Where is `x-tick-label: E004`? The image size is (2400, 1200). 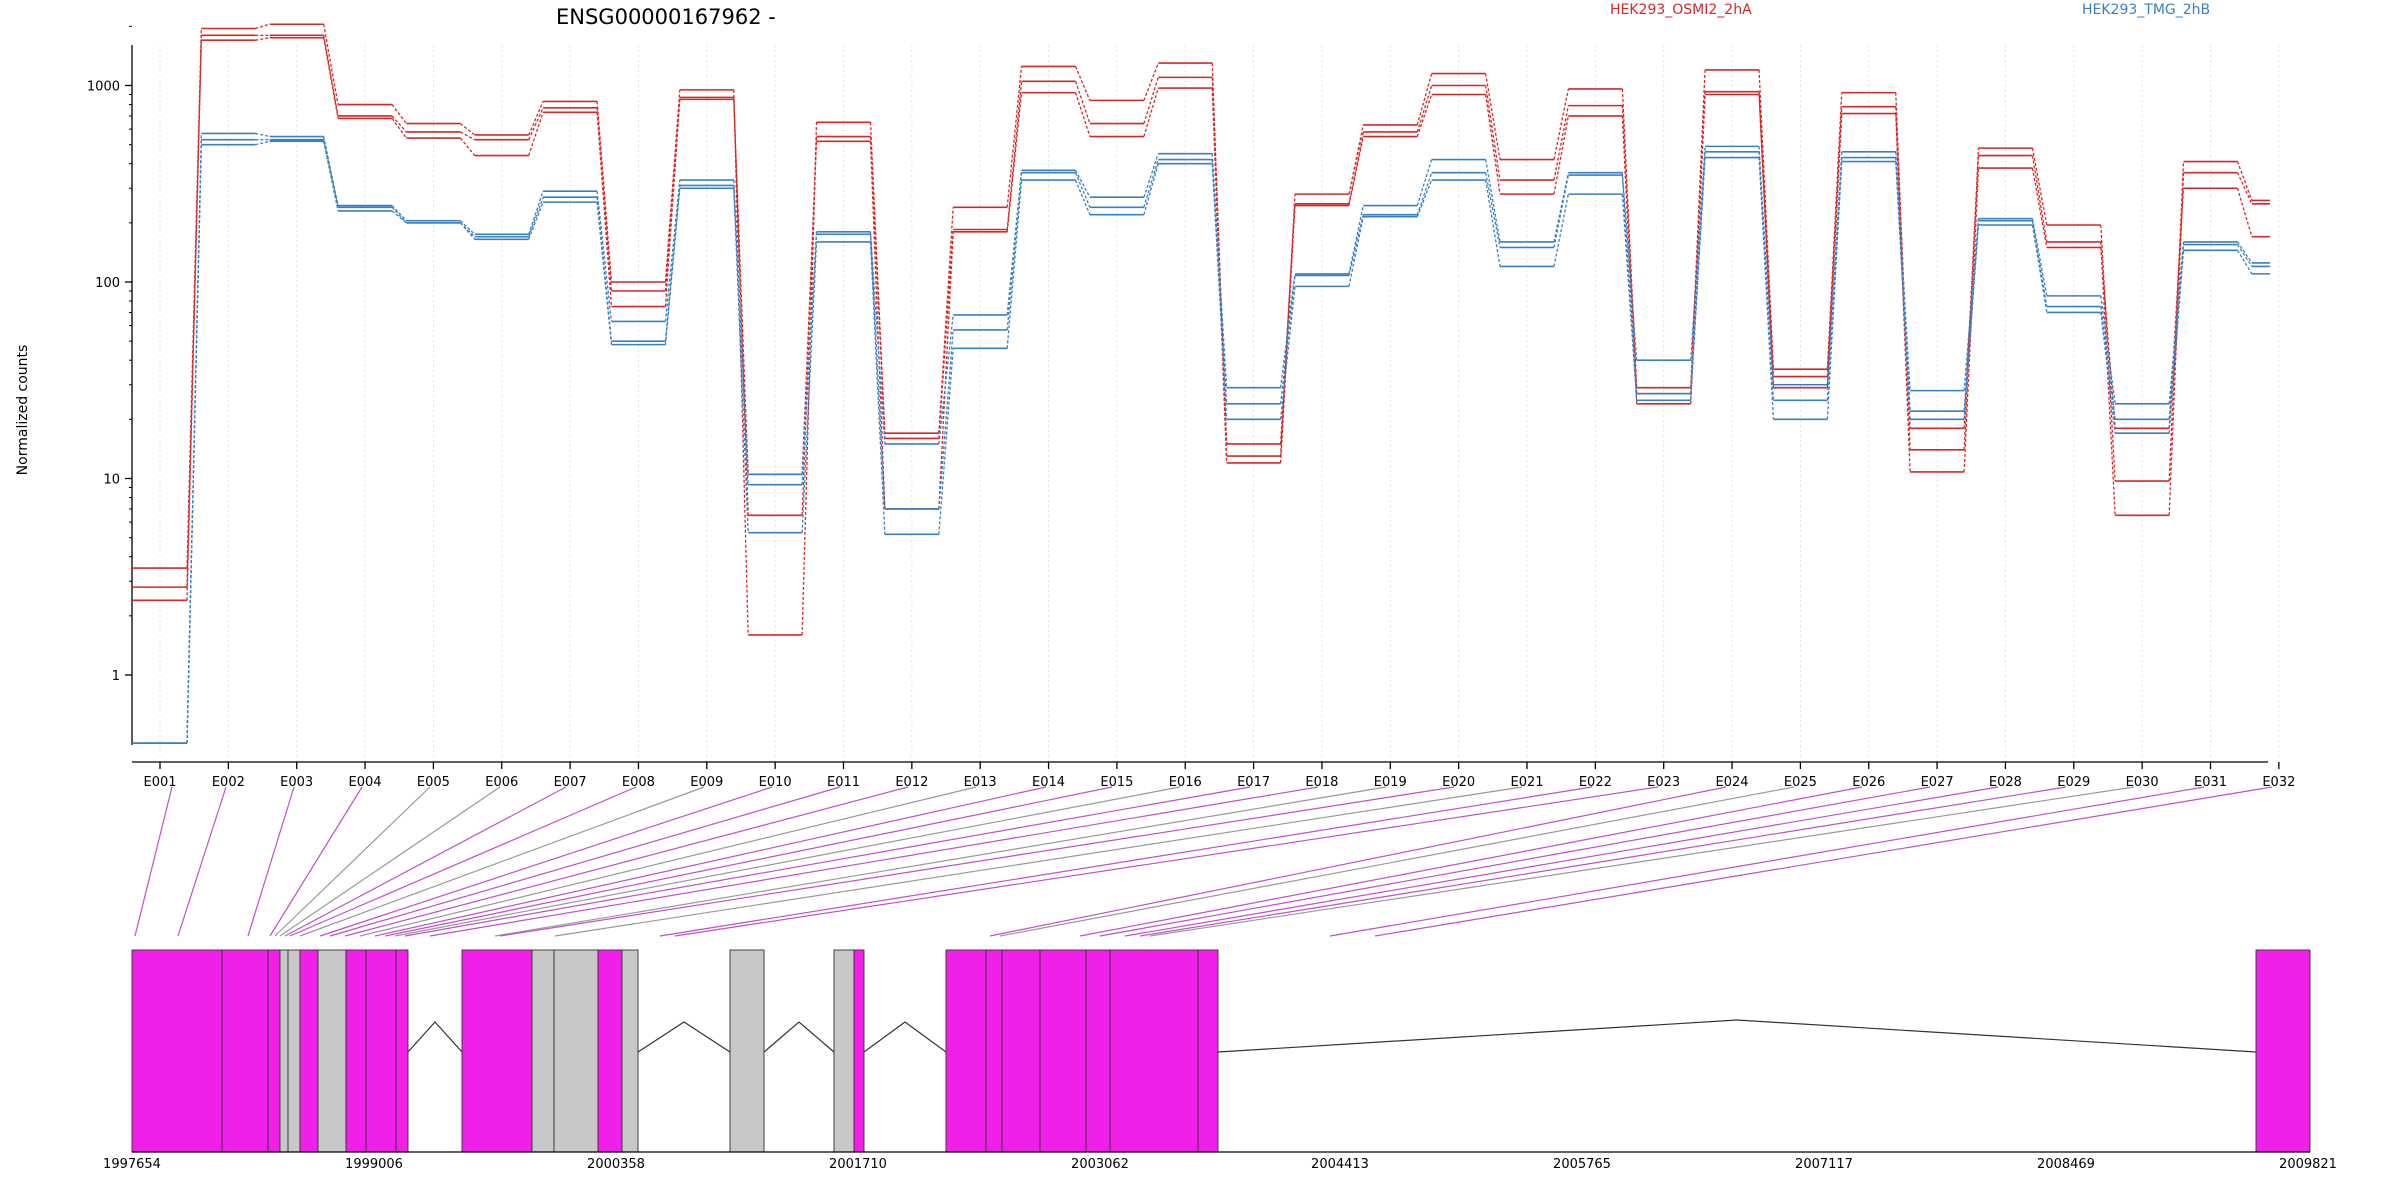 x-tick-label: E004 is located at coordinates (365, 782).